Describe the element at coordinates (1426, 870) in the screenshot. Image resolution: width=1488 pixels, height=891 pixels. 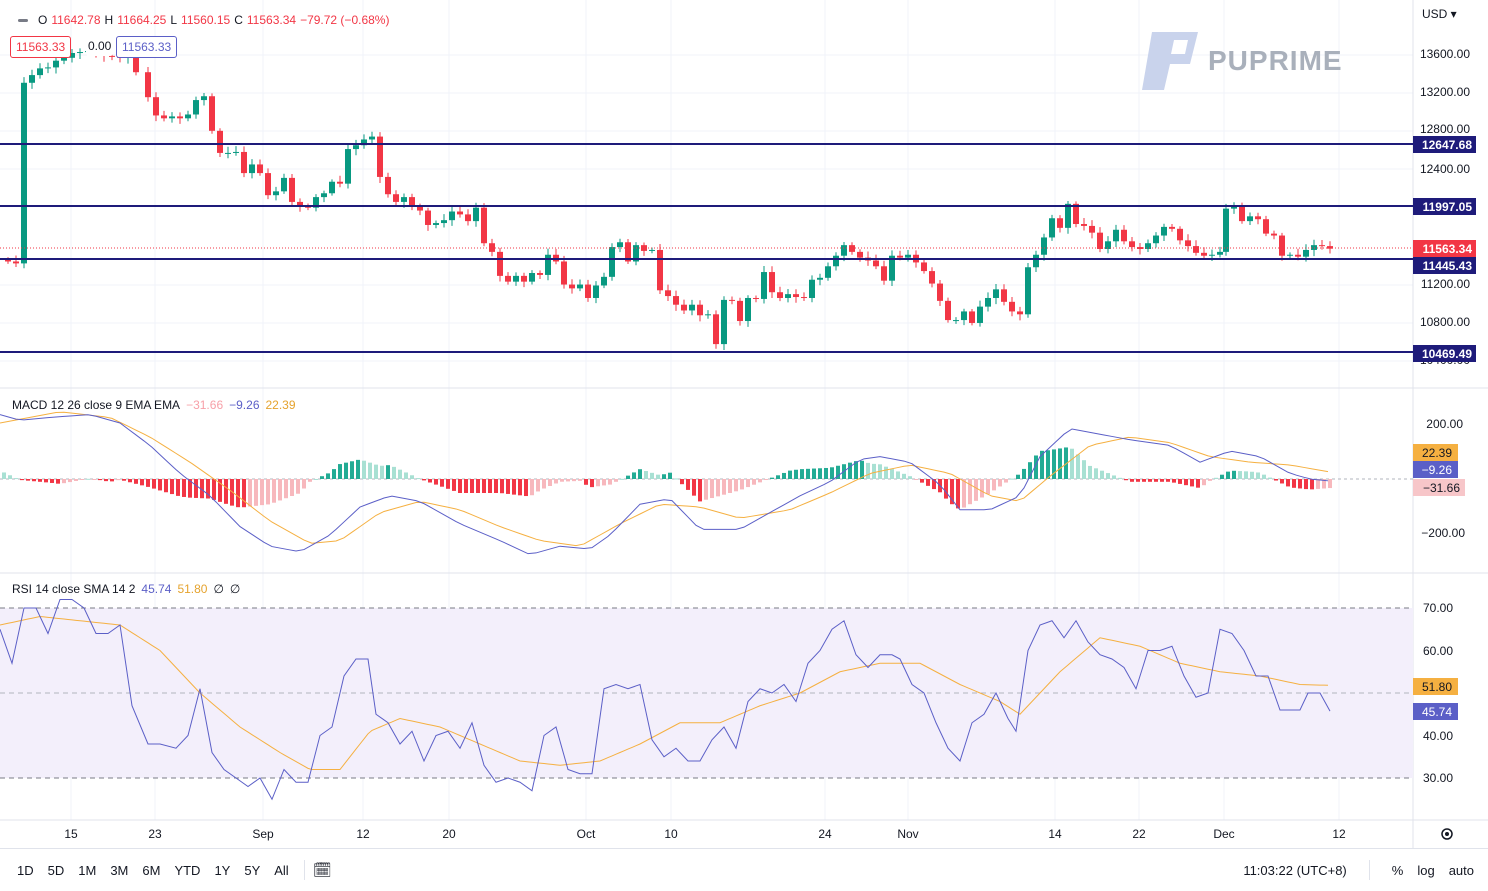
I see `log-scale-toggle: log` at that location.